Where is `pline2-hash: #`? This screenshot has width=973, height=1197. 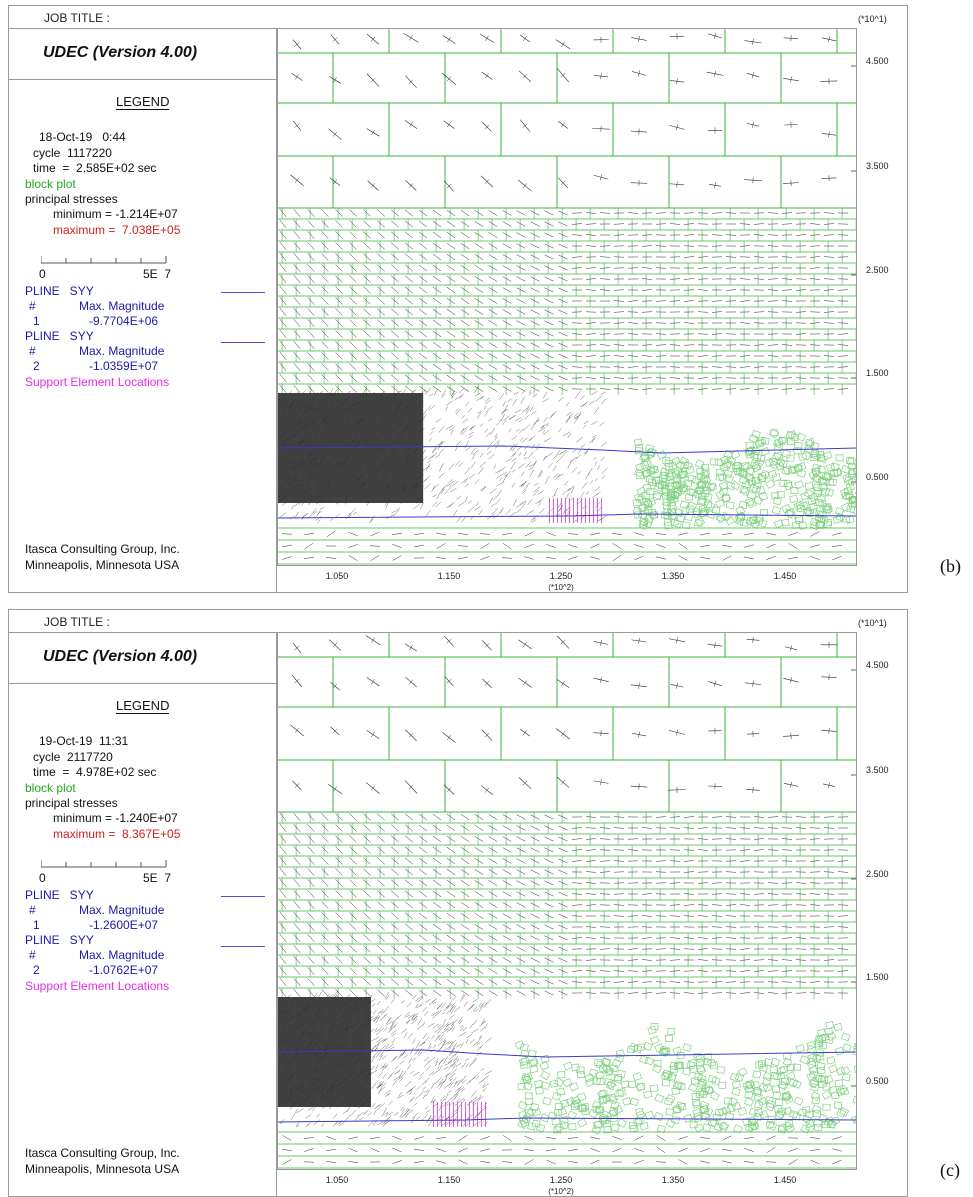
pline2-hash: # is located at coordinates (32, 351).